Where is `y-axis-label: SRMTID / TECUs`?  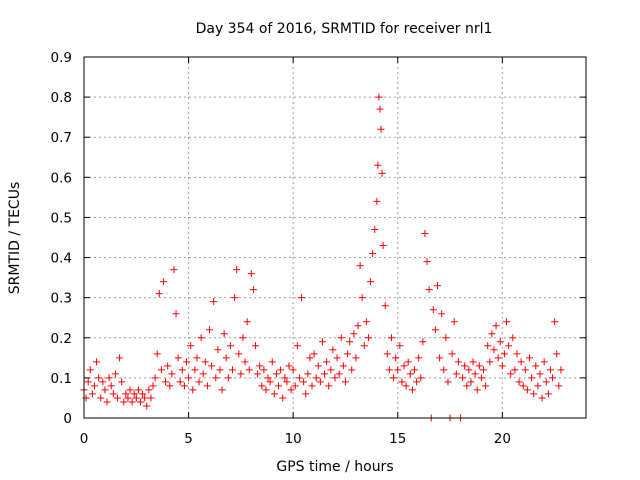 y-axis-label: SRMTID / TECUs is located at coordinates (15, 238).